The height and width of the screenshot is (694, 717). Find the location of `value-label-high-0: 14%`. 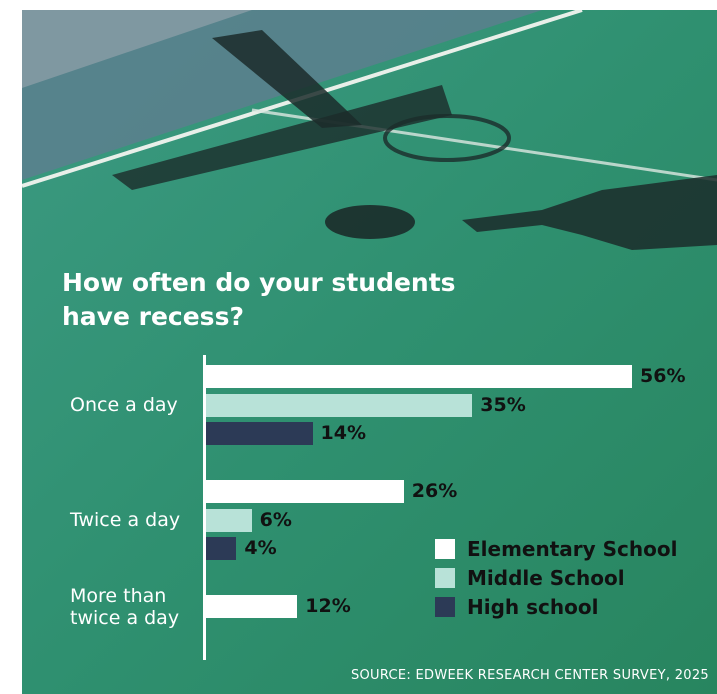

value-label-high-0: 14% is located at coordinates (343, 433).